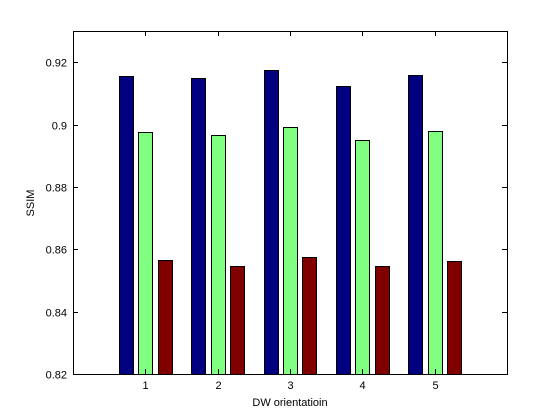 The image size is (560, 420). Describe the element at coordinates (56, 251) in the screenshot. I see `y-tick-label: 0.86` at that location.